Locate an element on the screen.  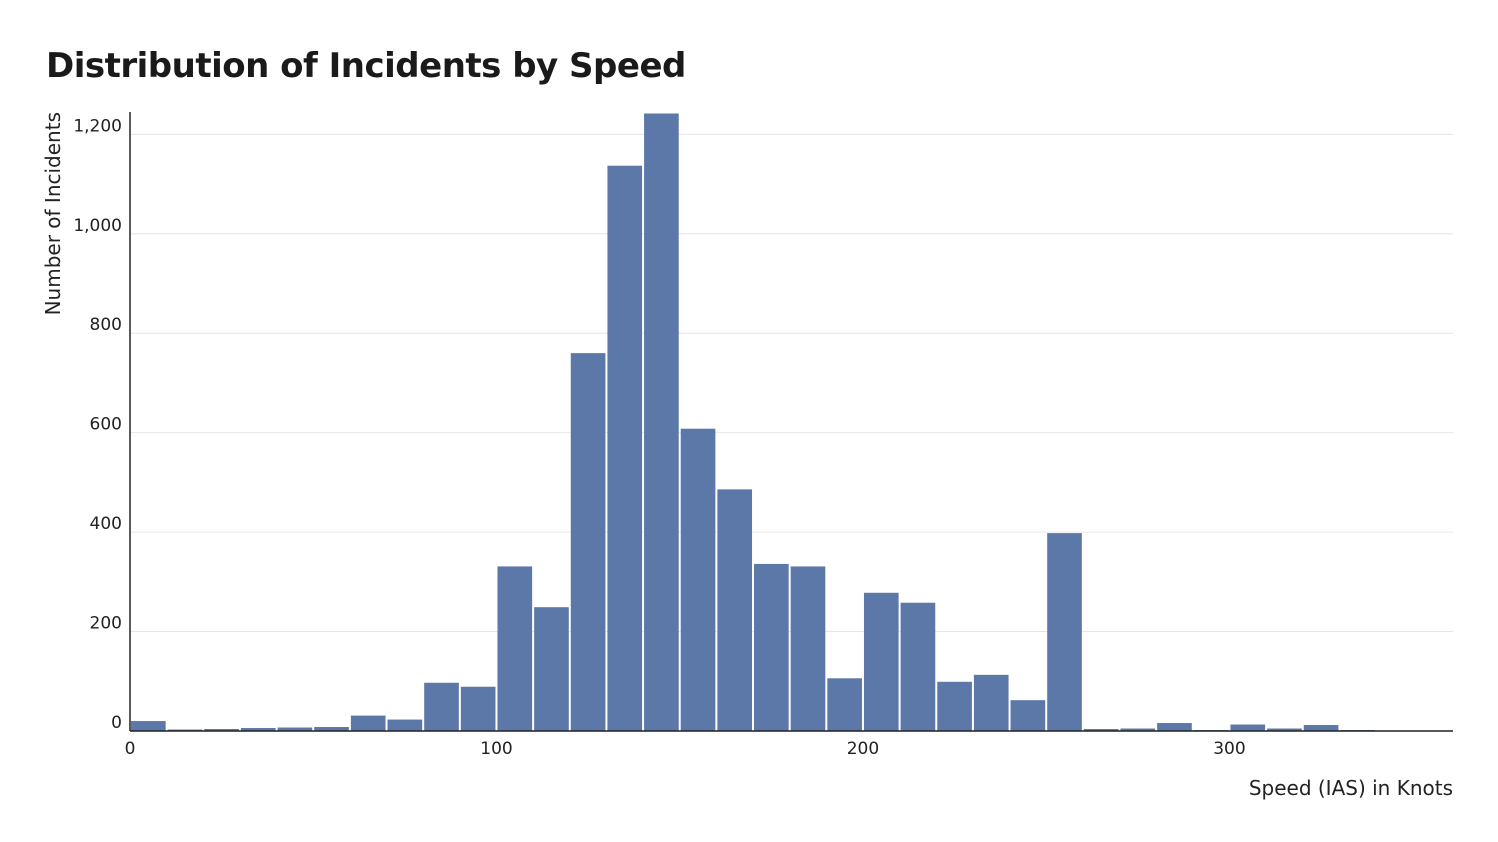
y-tick-label: 200 is located at coordinates (106, 624).